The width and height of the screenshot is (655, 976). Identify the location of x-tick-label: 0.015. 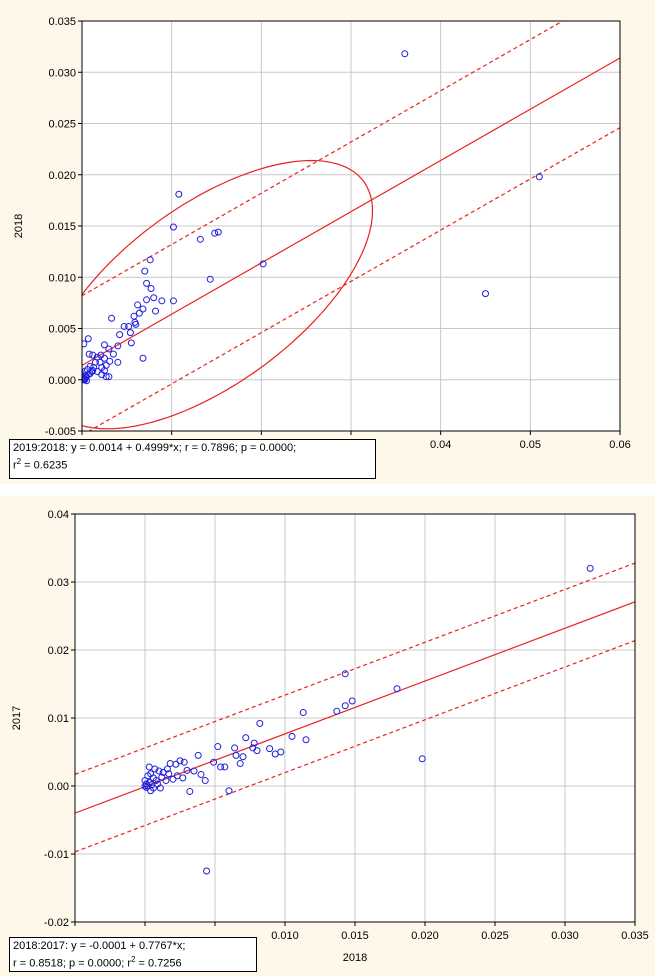
(355, 936).